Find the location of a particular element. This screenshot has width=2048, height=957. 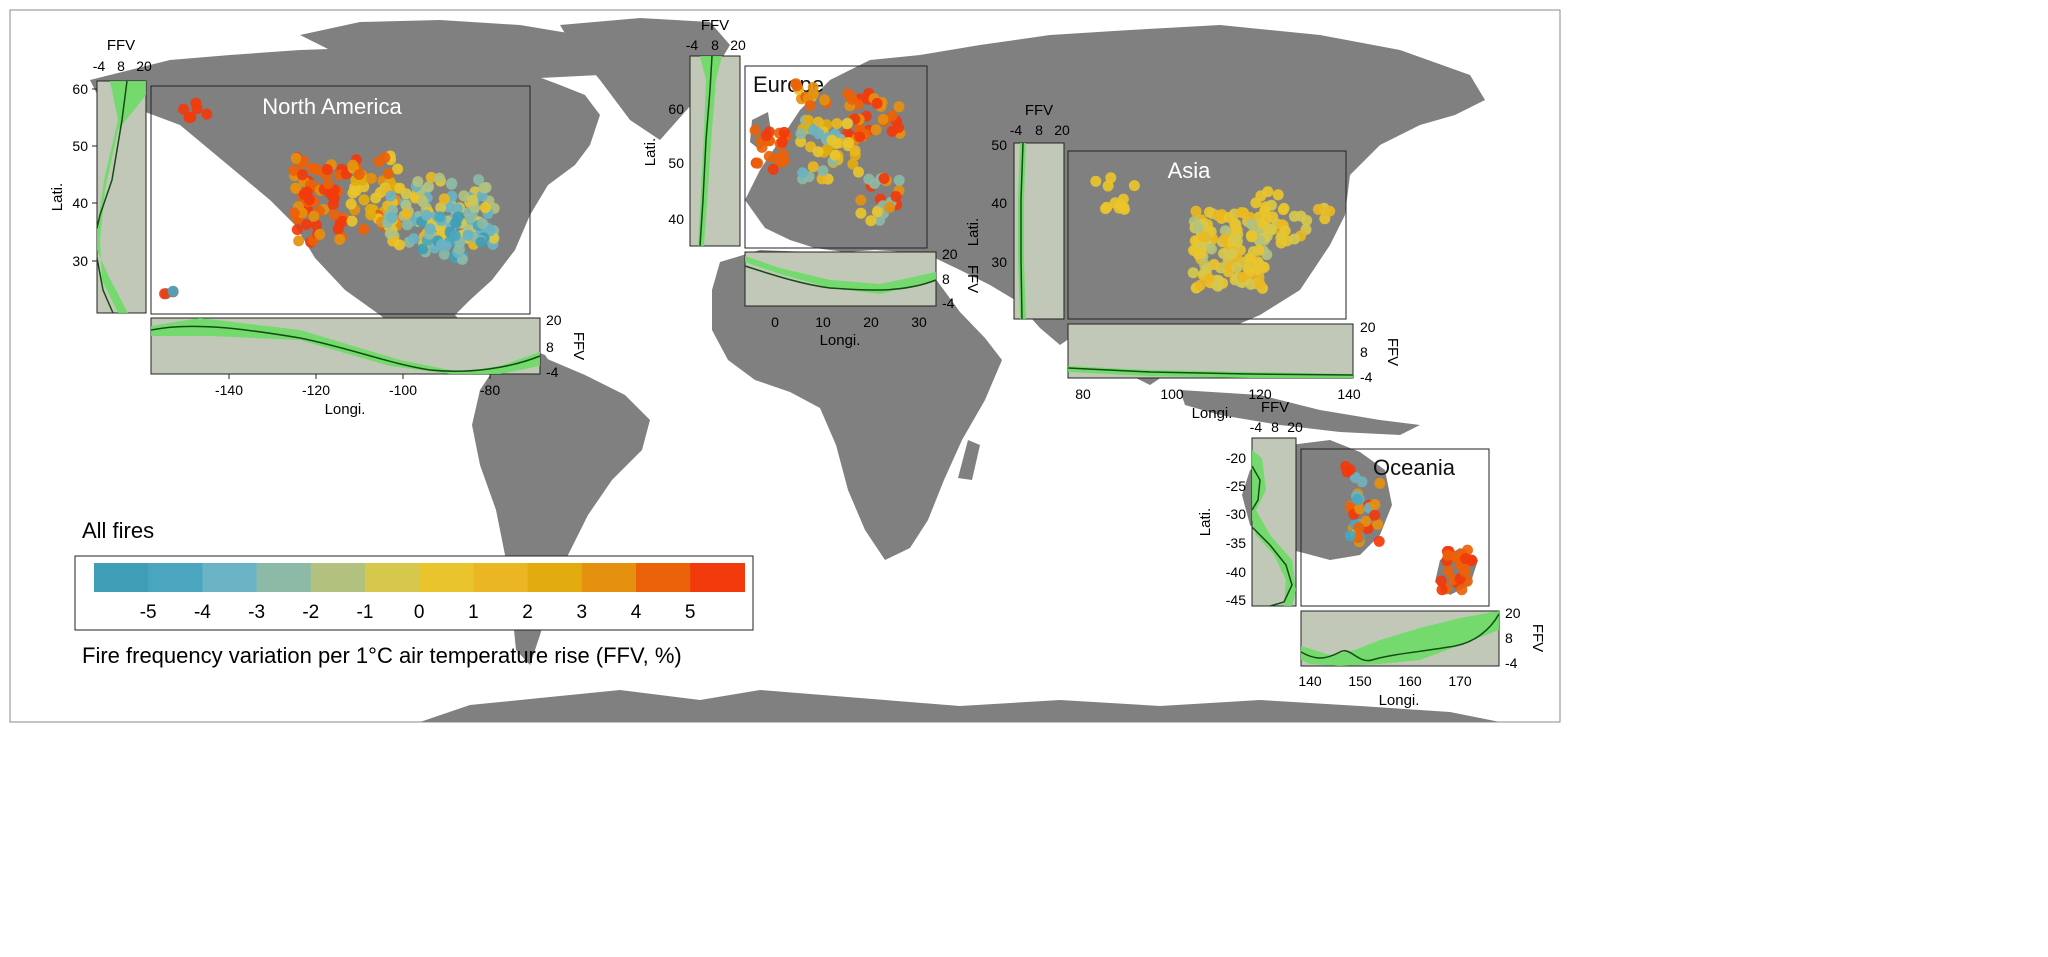

landmass-indonesia is located at coordinates (1300, 412).